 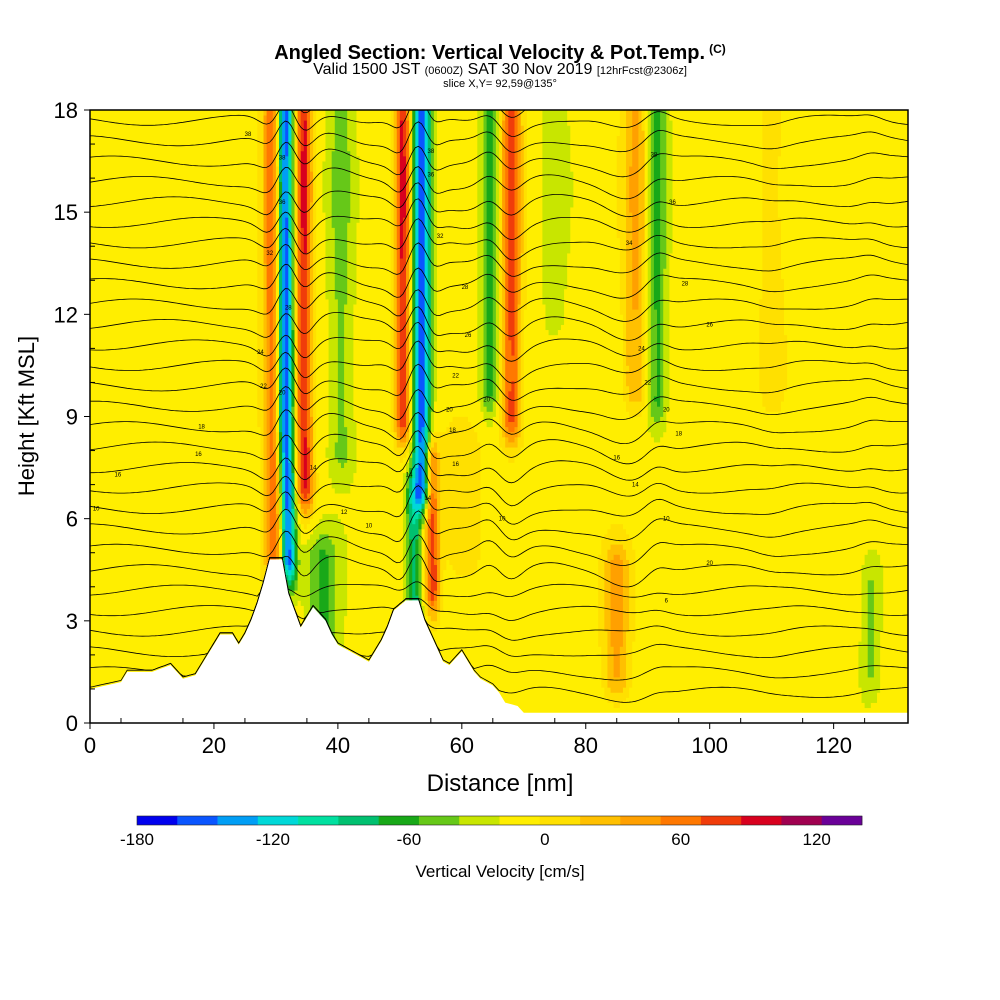 I want to click on contour-label: 32, so click(x=440, y=237).